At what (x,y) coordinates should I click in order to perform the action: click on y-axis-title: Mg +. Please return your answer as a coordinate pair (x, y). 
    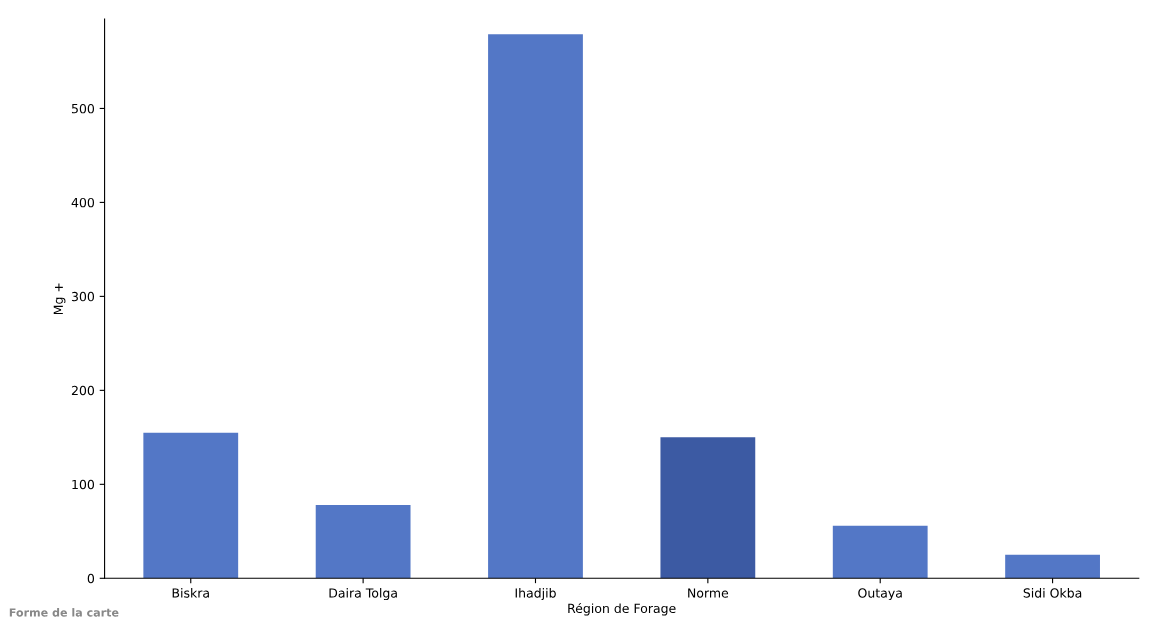
    Looking at the image, I should click on (59, 299).